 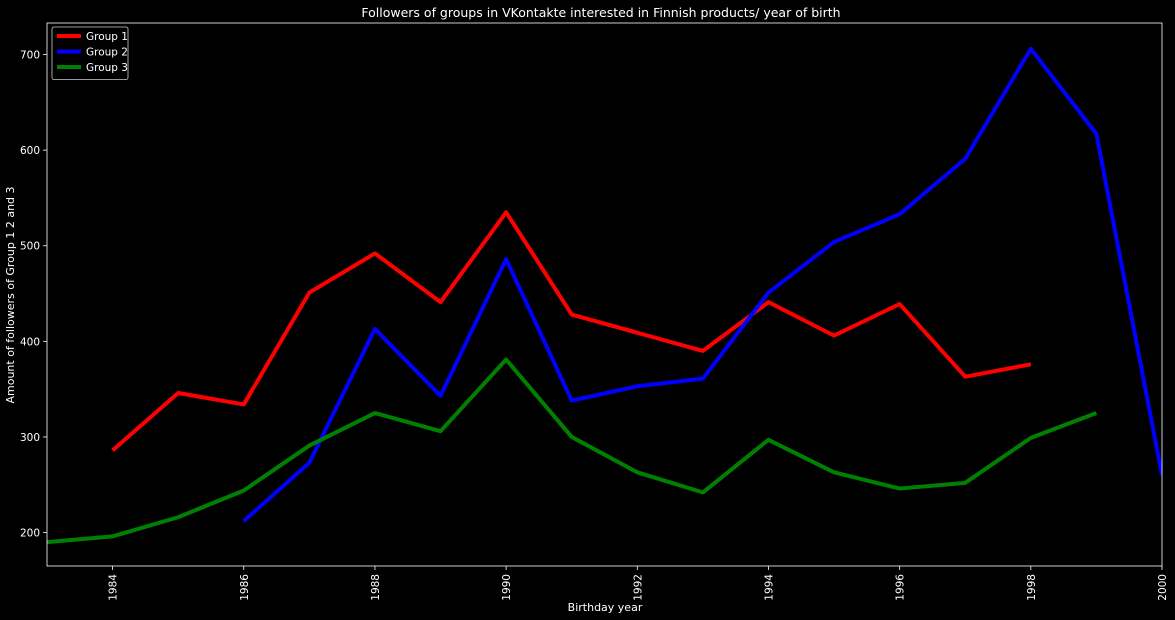 What do you see at coordinates (30, 151) in the screenshot?
I see `y-tick-label: 600` at bounding box center [30, 151].